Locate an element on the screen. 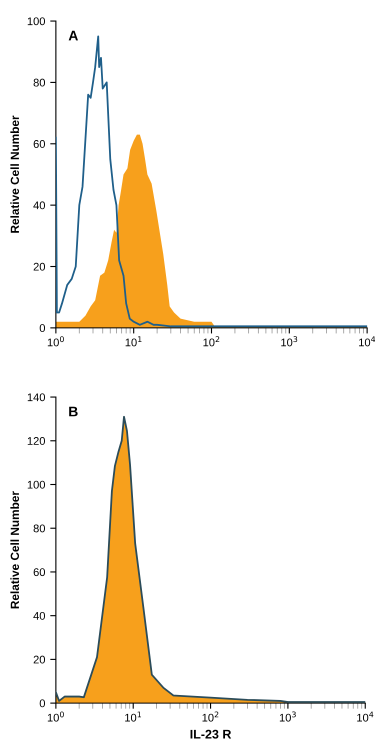 This screenshot has width=375, height=752. x-axis-title: IL-23 R is located at coordinates (211, 734).